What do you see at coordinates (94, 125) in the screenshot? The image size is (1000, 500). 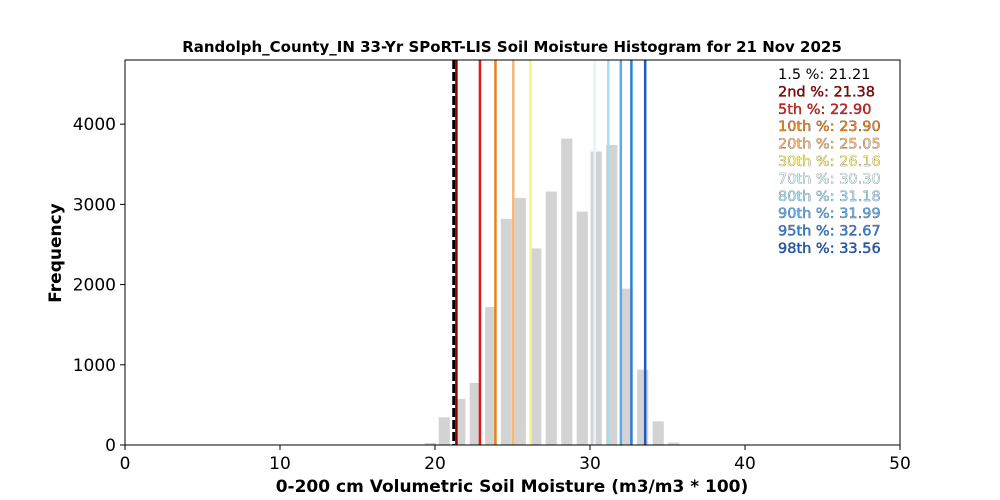 I see `y-tick-label-4: 4000` at bounding box center [94, 125].